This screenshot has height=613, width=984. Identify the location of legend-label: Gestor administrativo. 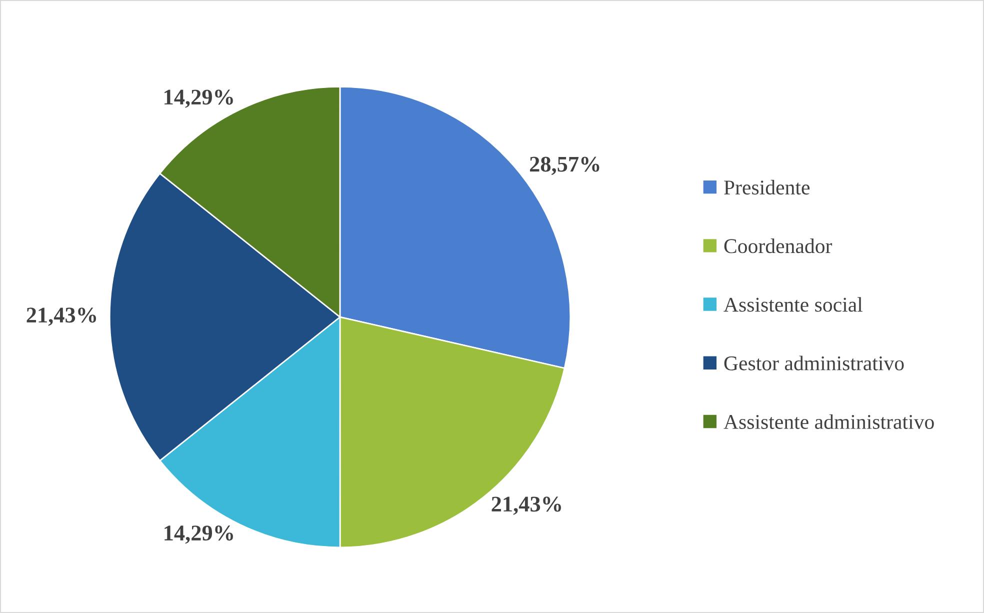
(814, 363).